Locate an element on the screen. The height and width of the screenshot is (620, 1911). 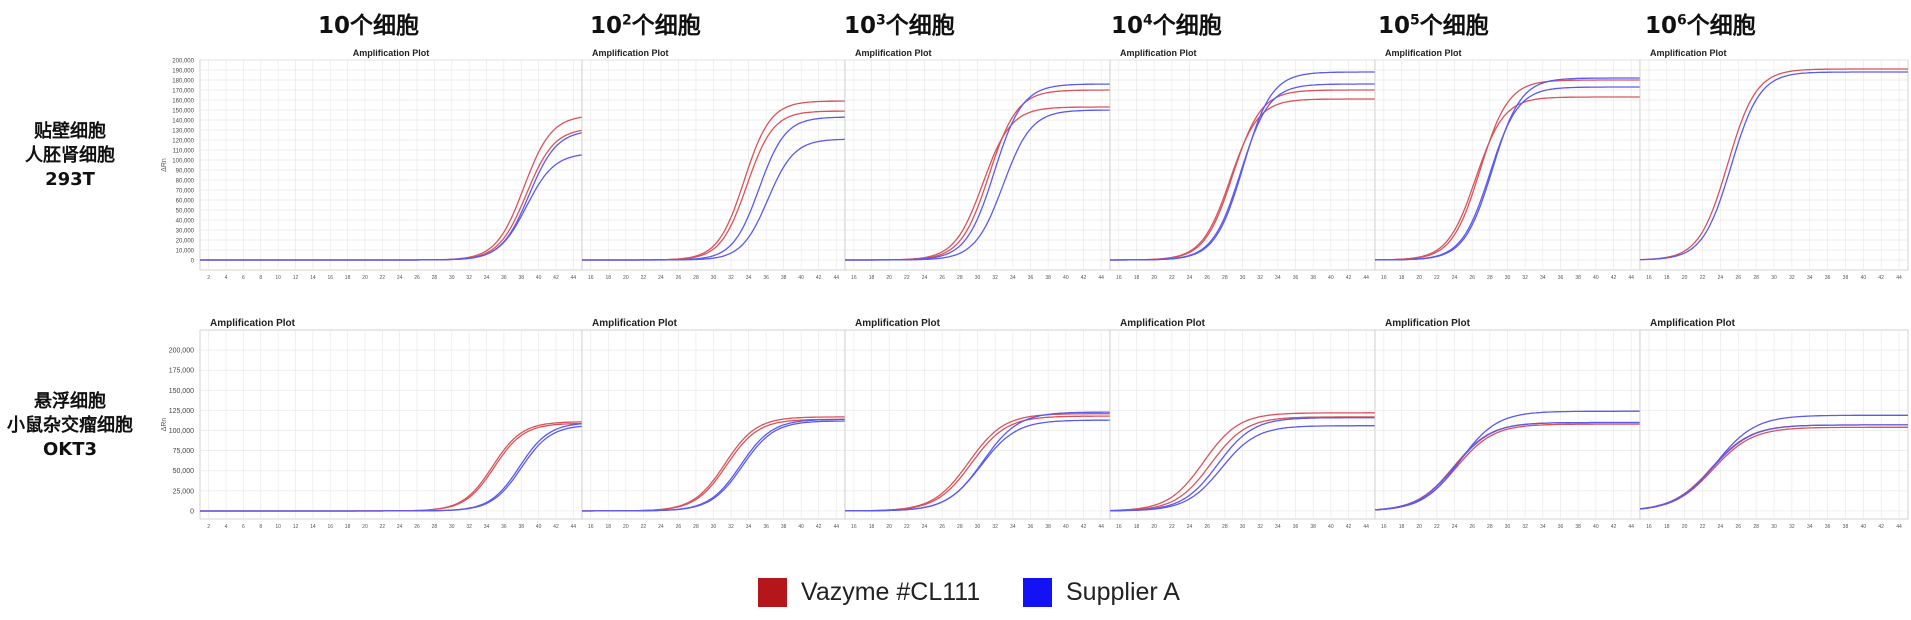
y-tick-label: 175,000 is located at coordinates (181, 371).